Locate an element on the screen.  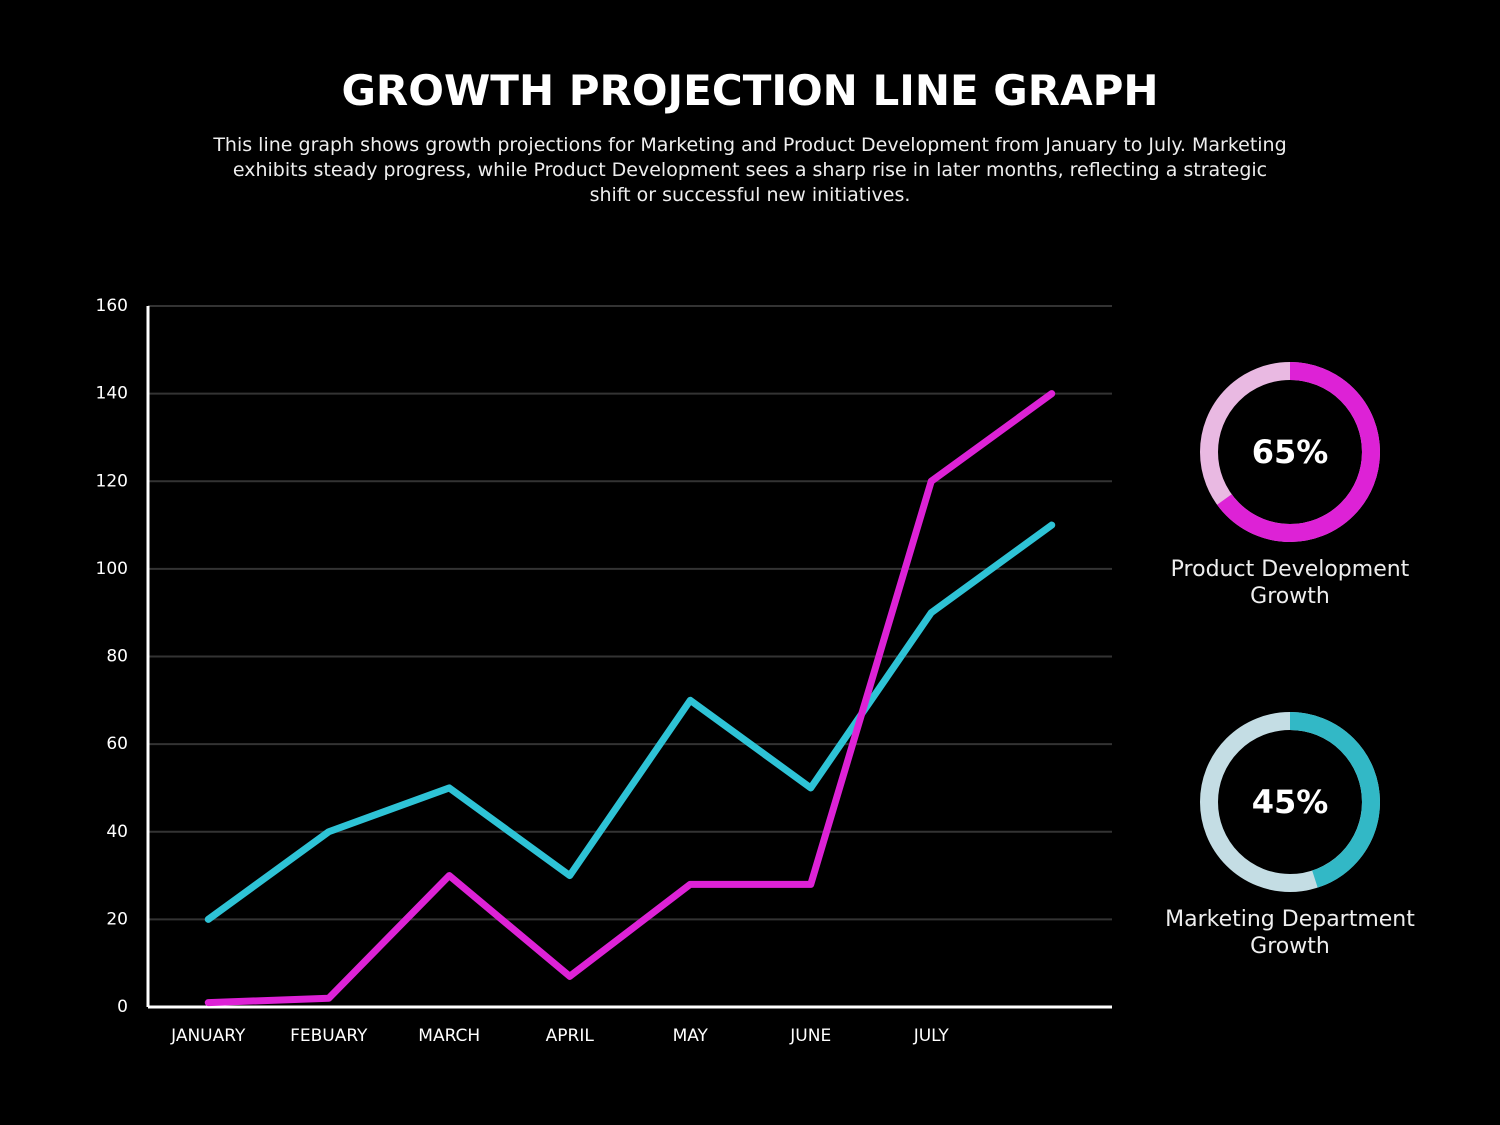
y-tick-label: 60 is located at coordinates (117, 744).